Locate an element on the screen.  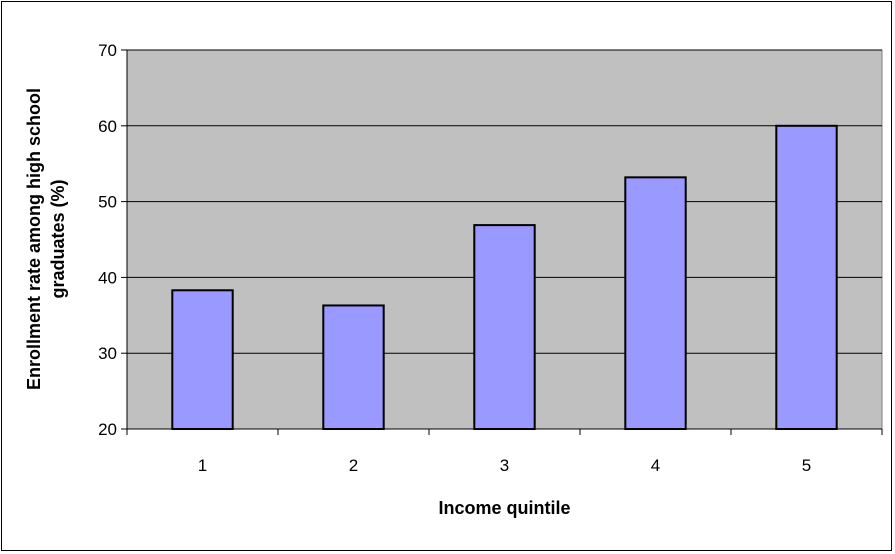
x-tick-labels: 1 2 3 4 5 is located at coordinates (504, 465).